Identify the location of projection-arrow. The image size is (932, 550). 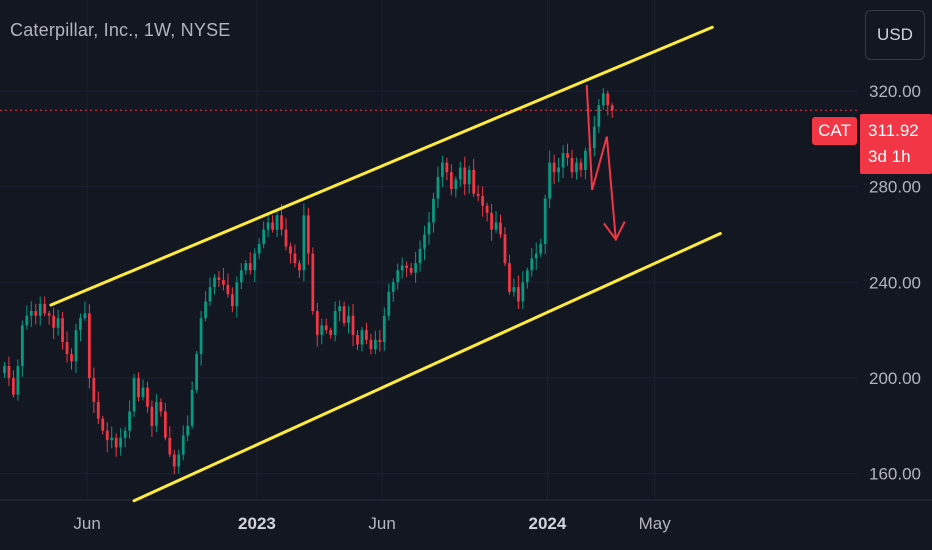
(605, 163).